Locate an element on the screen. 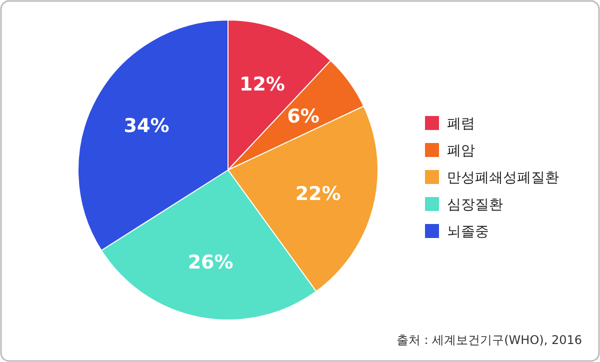  legend-label: 뇌졸중 is located at coordinates (468, 232).